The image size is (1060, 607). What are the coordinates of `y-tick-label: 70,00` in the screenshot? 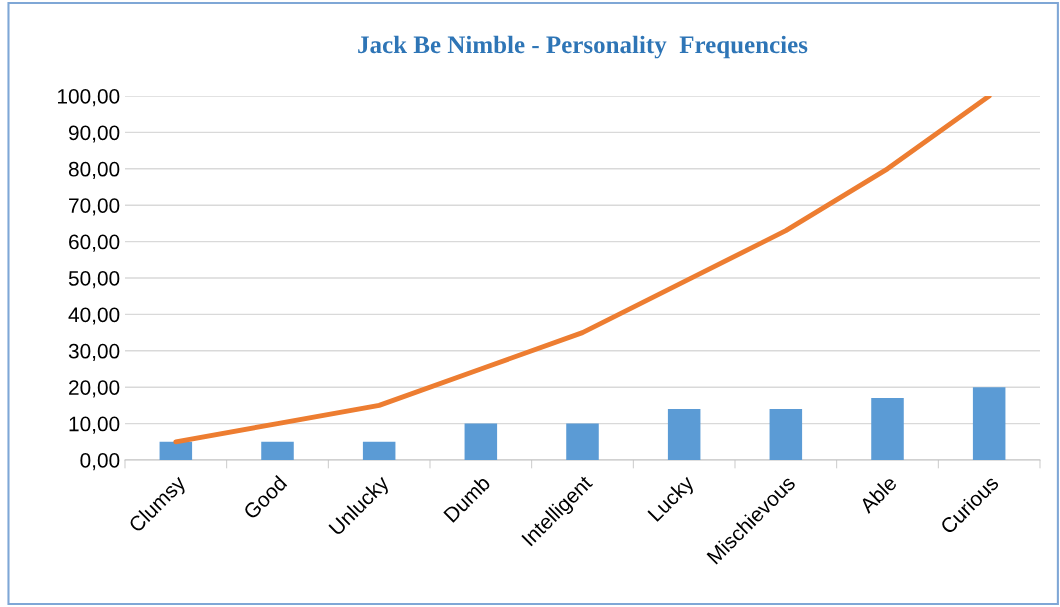 It's located at (94, 207).